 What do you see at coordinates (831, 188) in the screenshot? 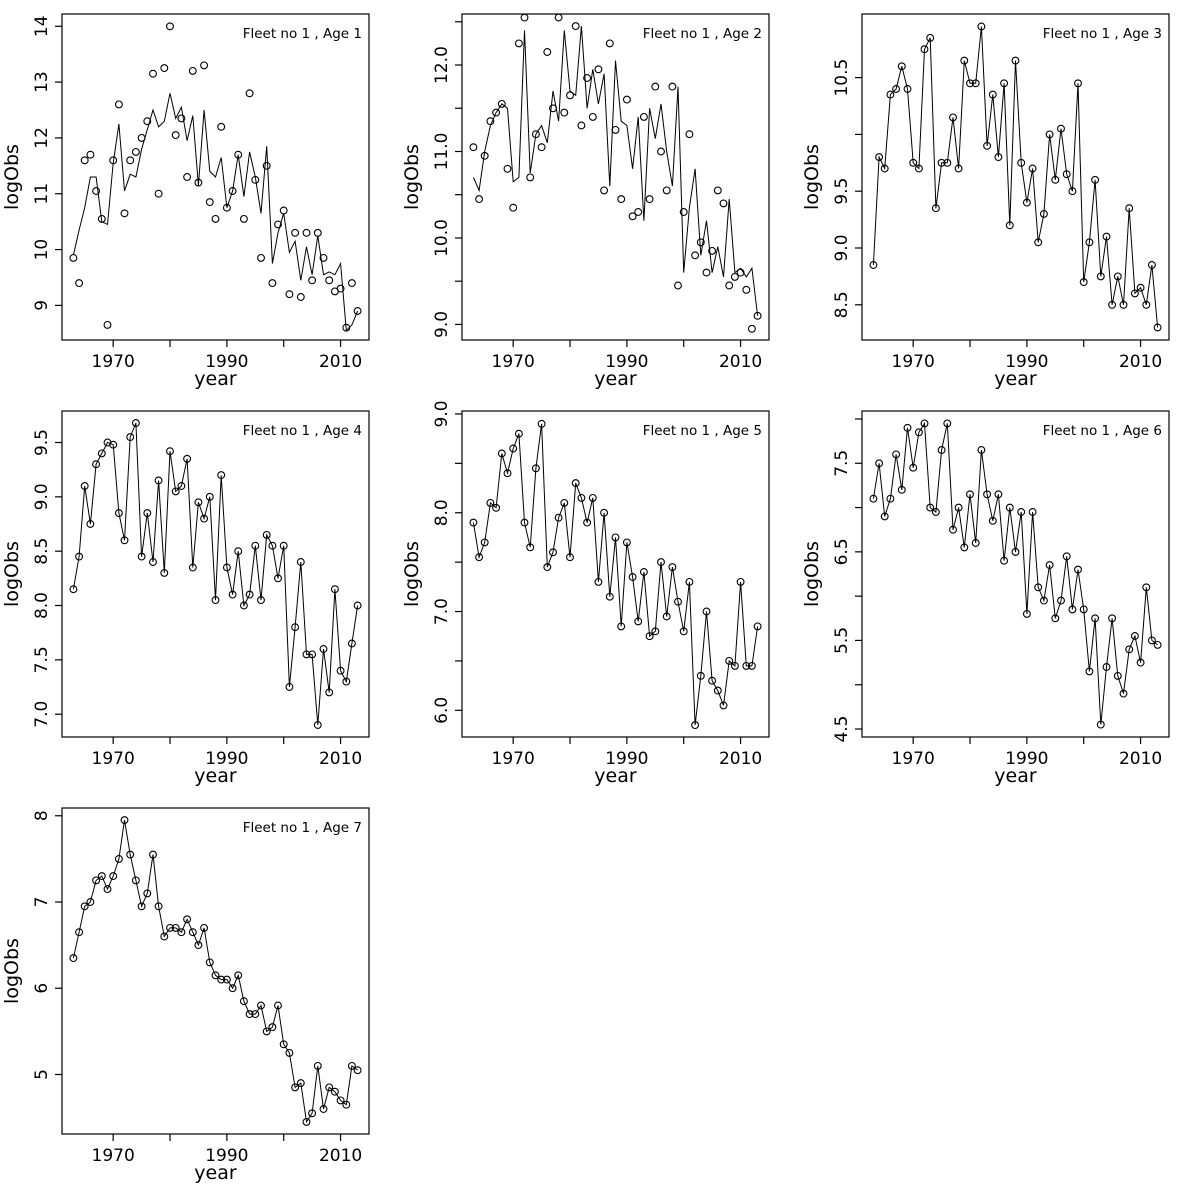
I see `y-axis: 8.5 9.0 9.5 10.5 logObs` at bounding box center [831, 188].